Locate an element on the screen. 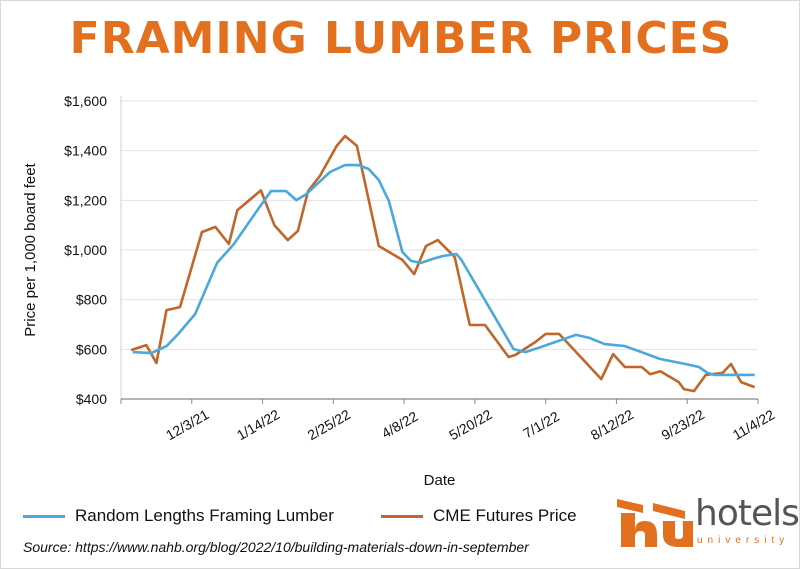 This screenshot has width=800, height=569. logo-mark-icon is located at coordinates (655, 523).